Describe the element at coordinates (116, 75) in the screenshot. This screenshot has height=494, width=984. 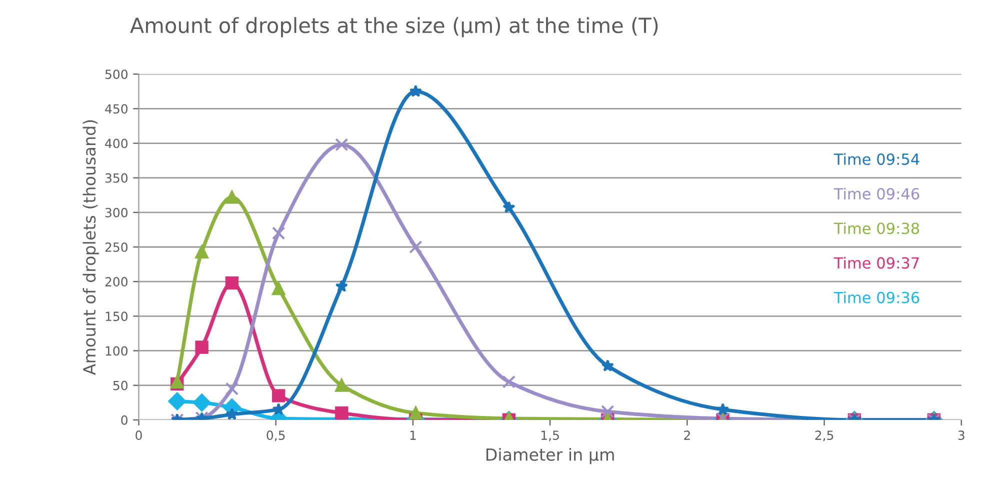
I see `y-tick-label: 500` at that location.